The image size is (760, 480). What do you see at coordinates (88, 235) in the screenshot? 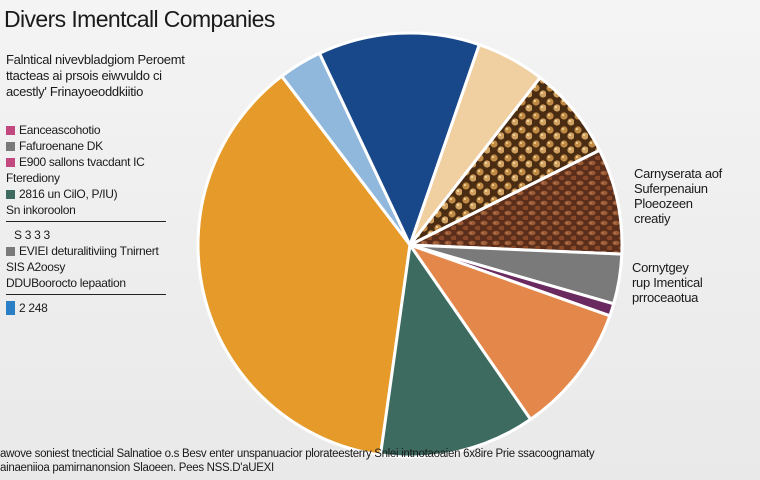
I see `legend-entry: S 3 3 3` at bounding box center [88, 235].